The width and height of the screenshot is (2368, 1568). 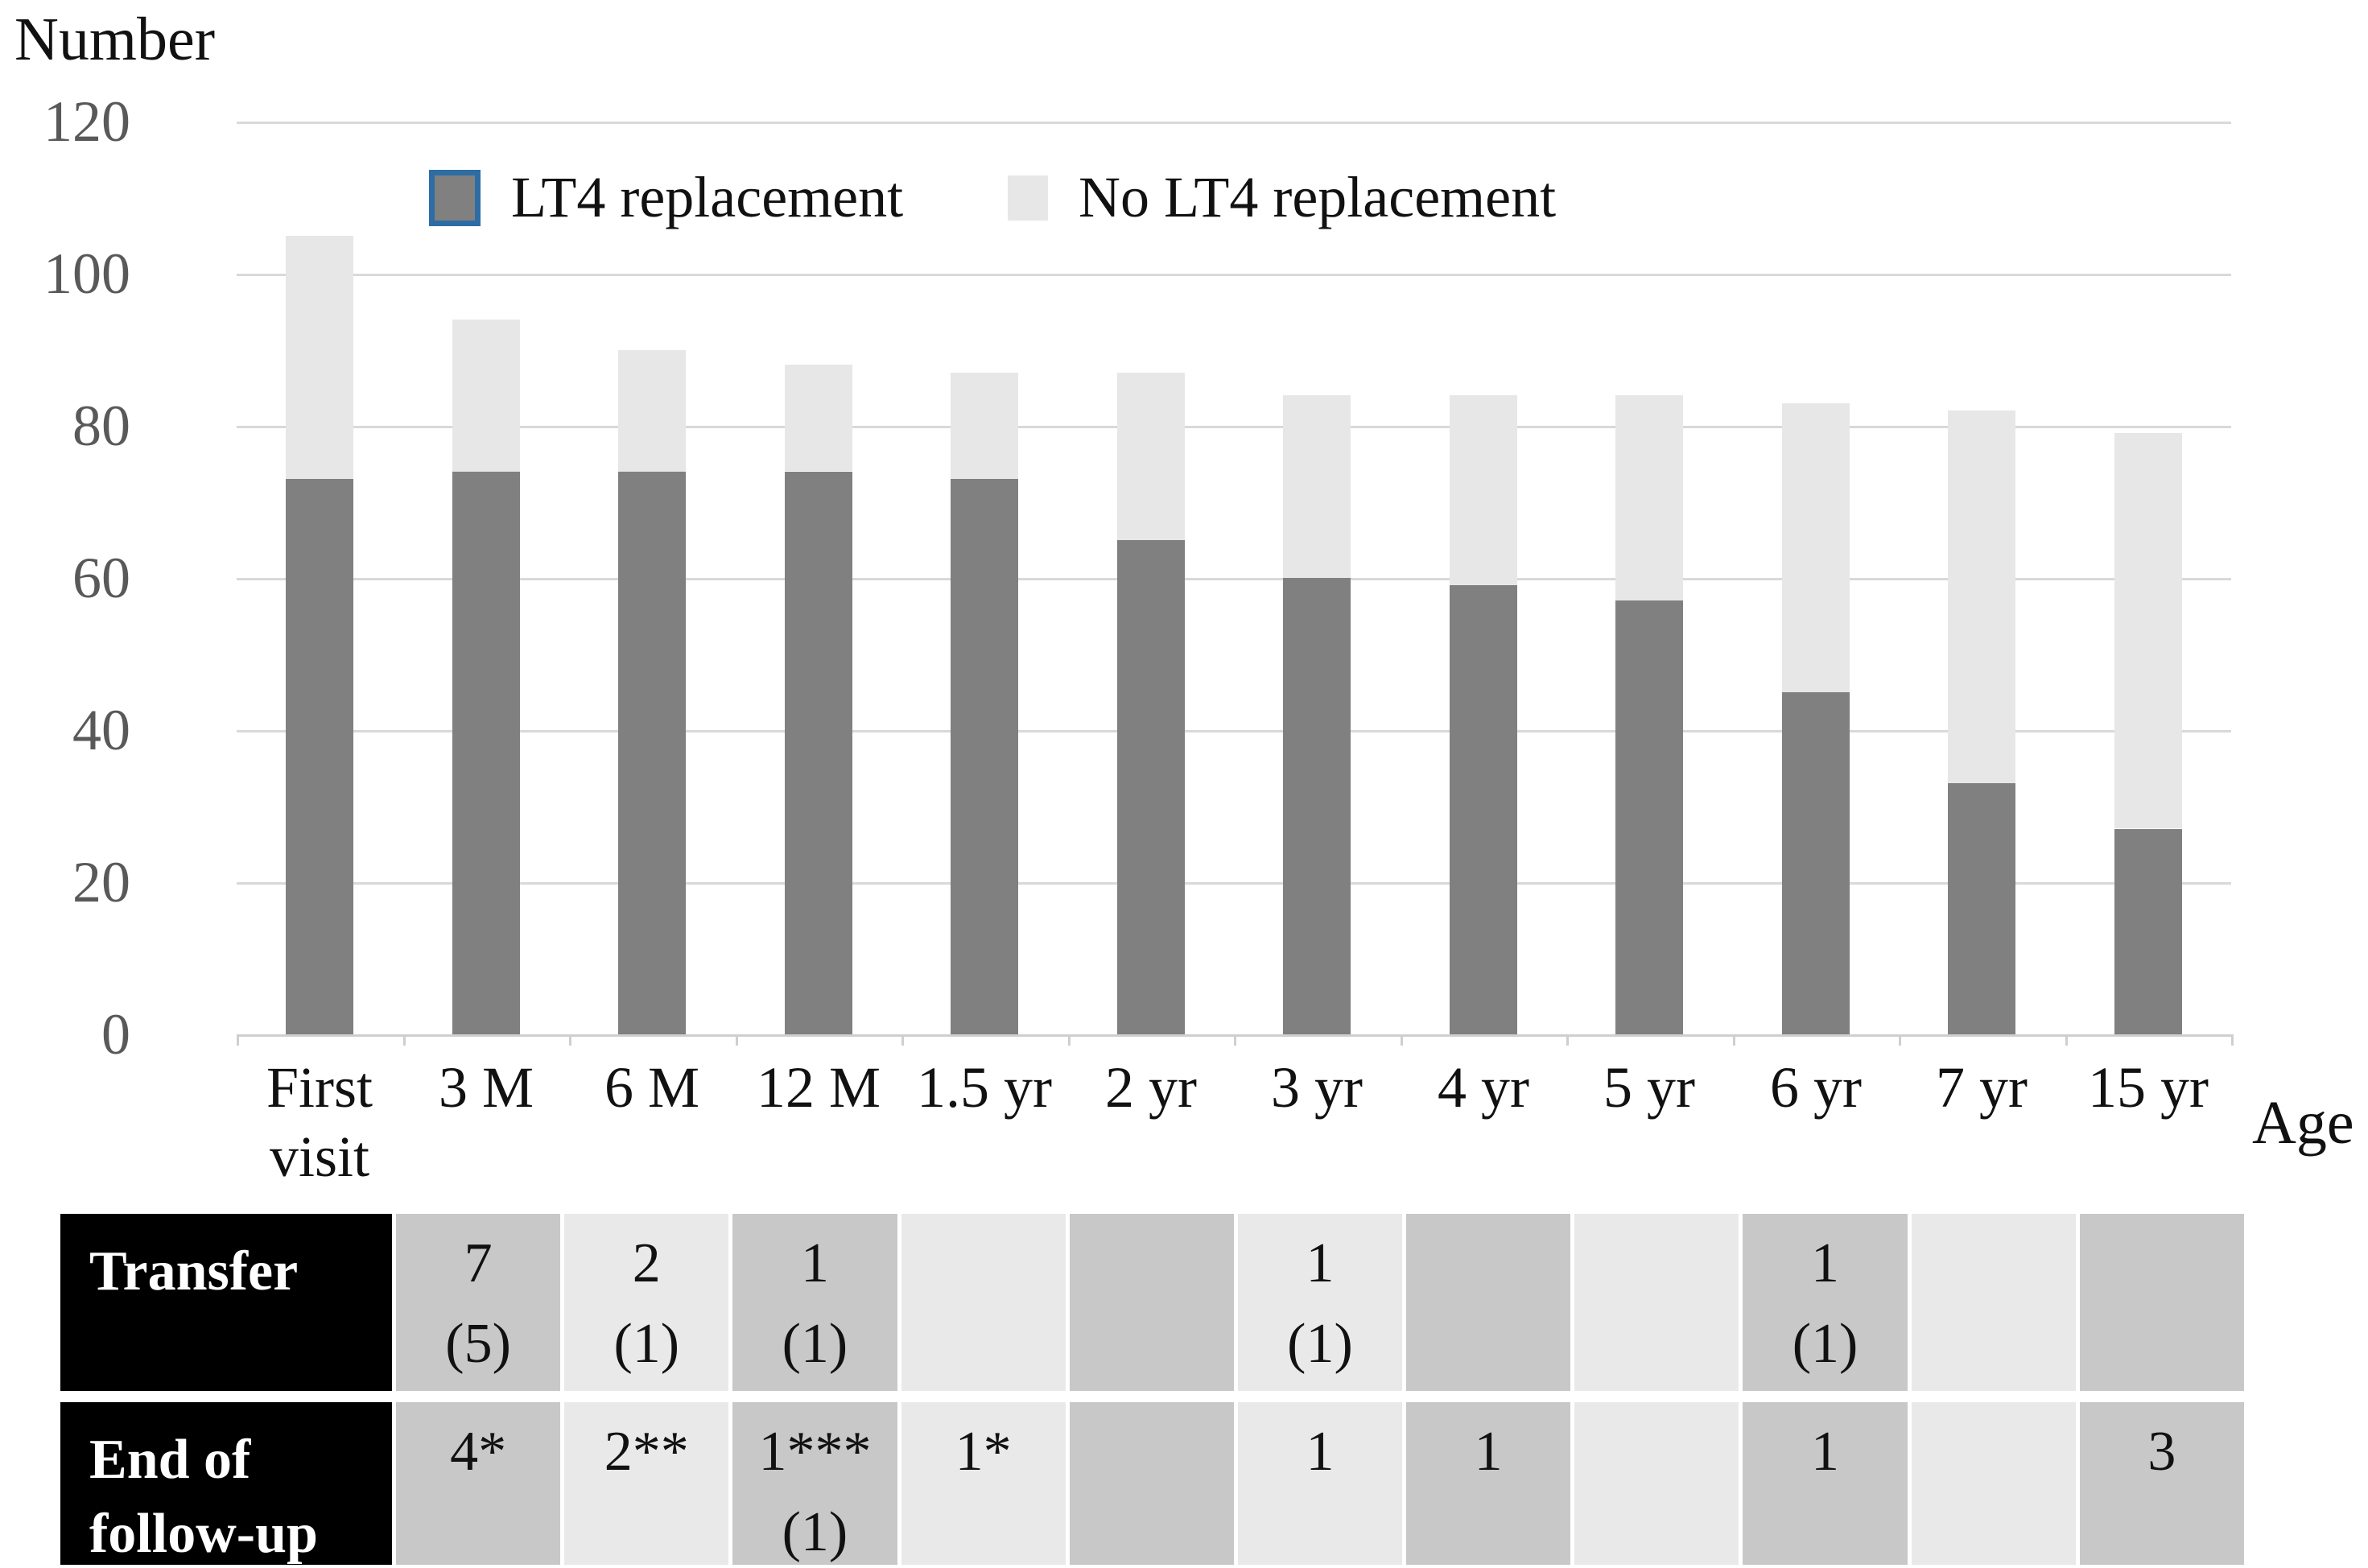 What do you see at coordinates (226, 1483) in the screenshot?
I see `table-row-header: End of follow-up` at bounding box center [226, 1483].